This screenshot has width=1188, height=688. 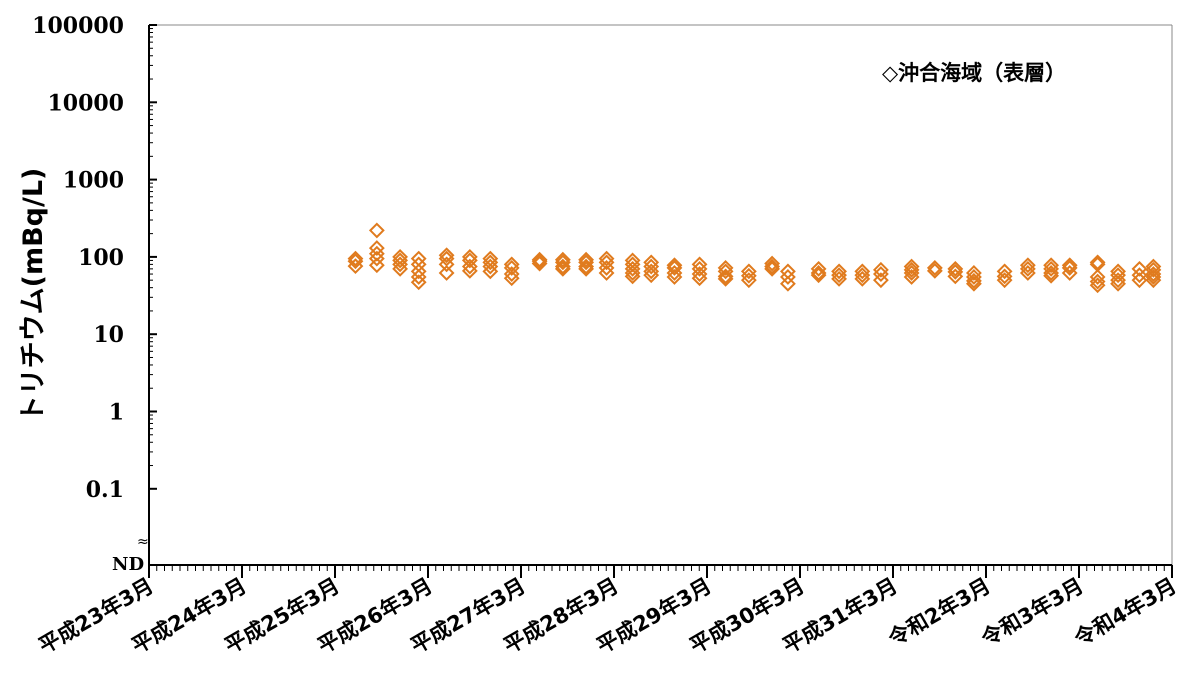 What do you see at coordinates (33, 295) in the screenshot?
I see `y-axis-label: トリチウム(mBq/L)` at bounding box center [33, 295].